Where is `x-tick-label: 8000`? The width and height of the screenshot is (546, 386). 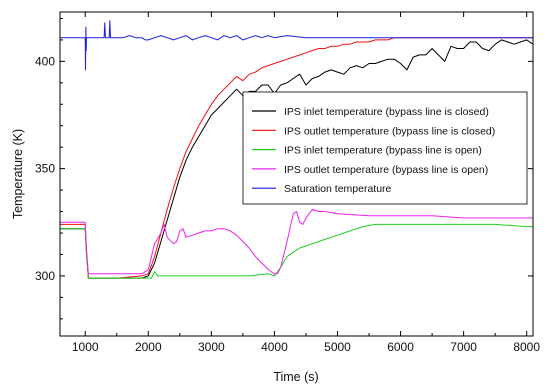 x-tick-label: 8000 is located at coordinates (526, 347).